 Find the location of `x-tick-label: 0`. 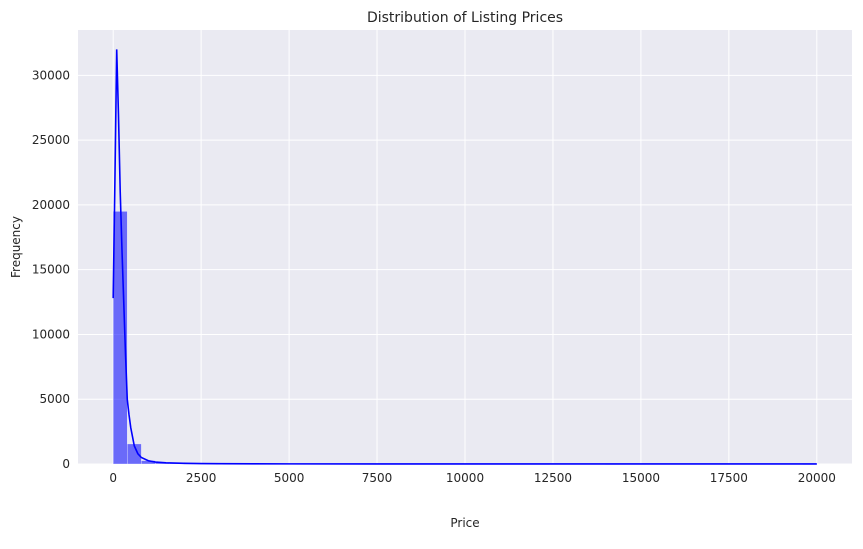

x-tick-label: 0 is located at coordinates (113, 478).